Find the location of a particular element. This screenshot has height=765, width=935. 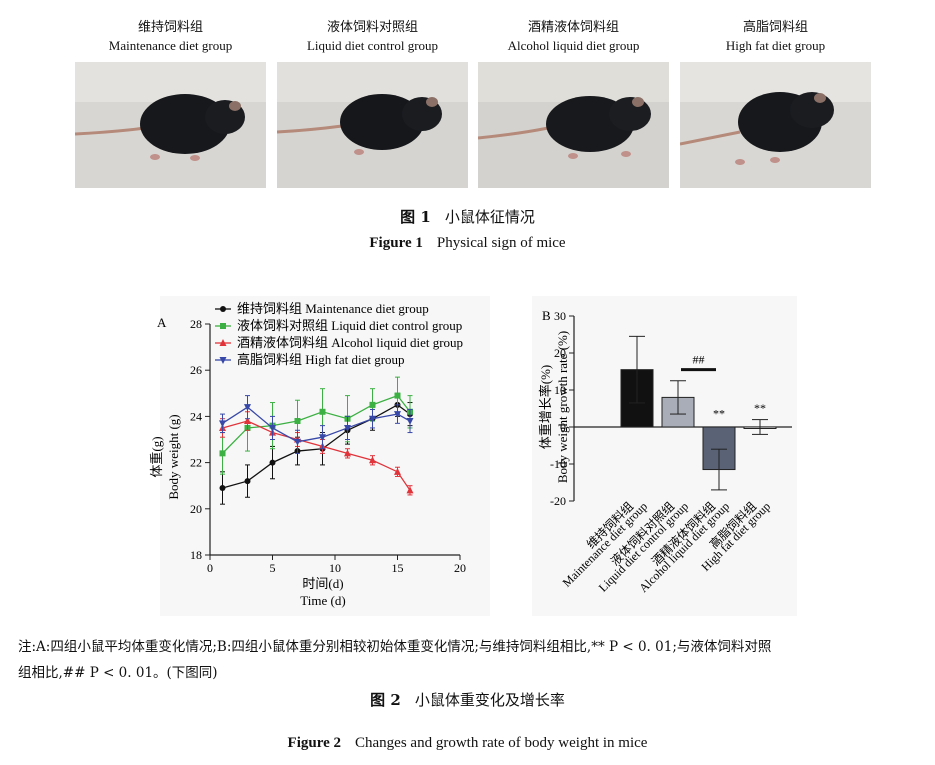

chart-b-panel-label: B is located at coordinates (546, 315).